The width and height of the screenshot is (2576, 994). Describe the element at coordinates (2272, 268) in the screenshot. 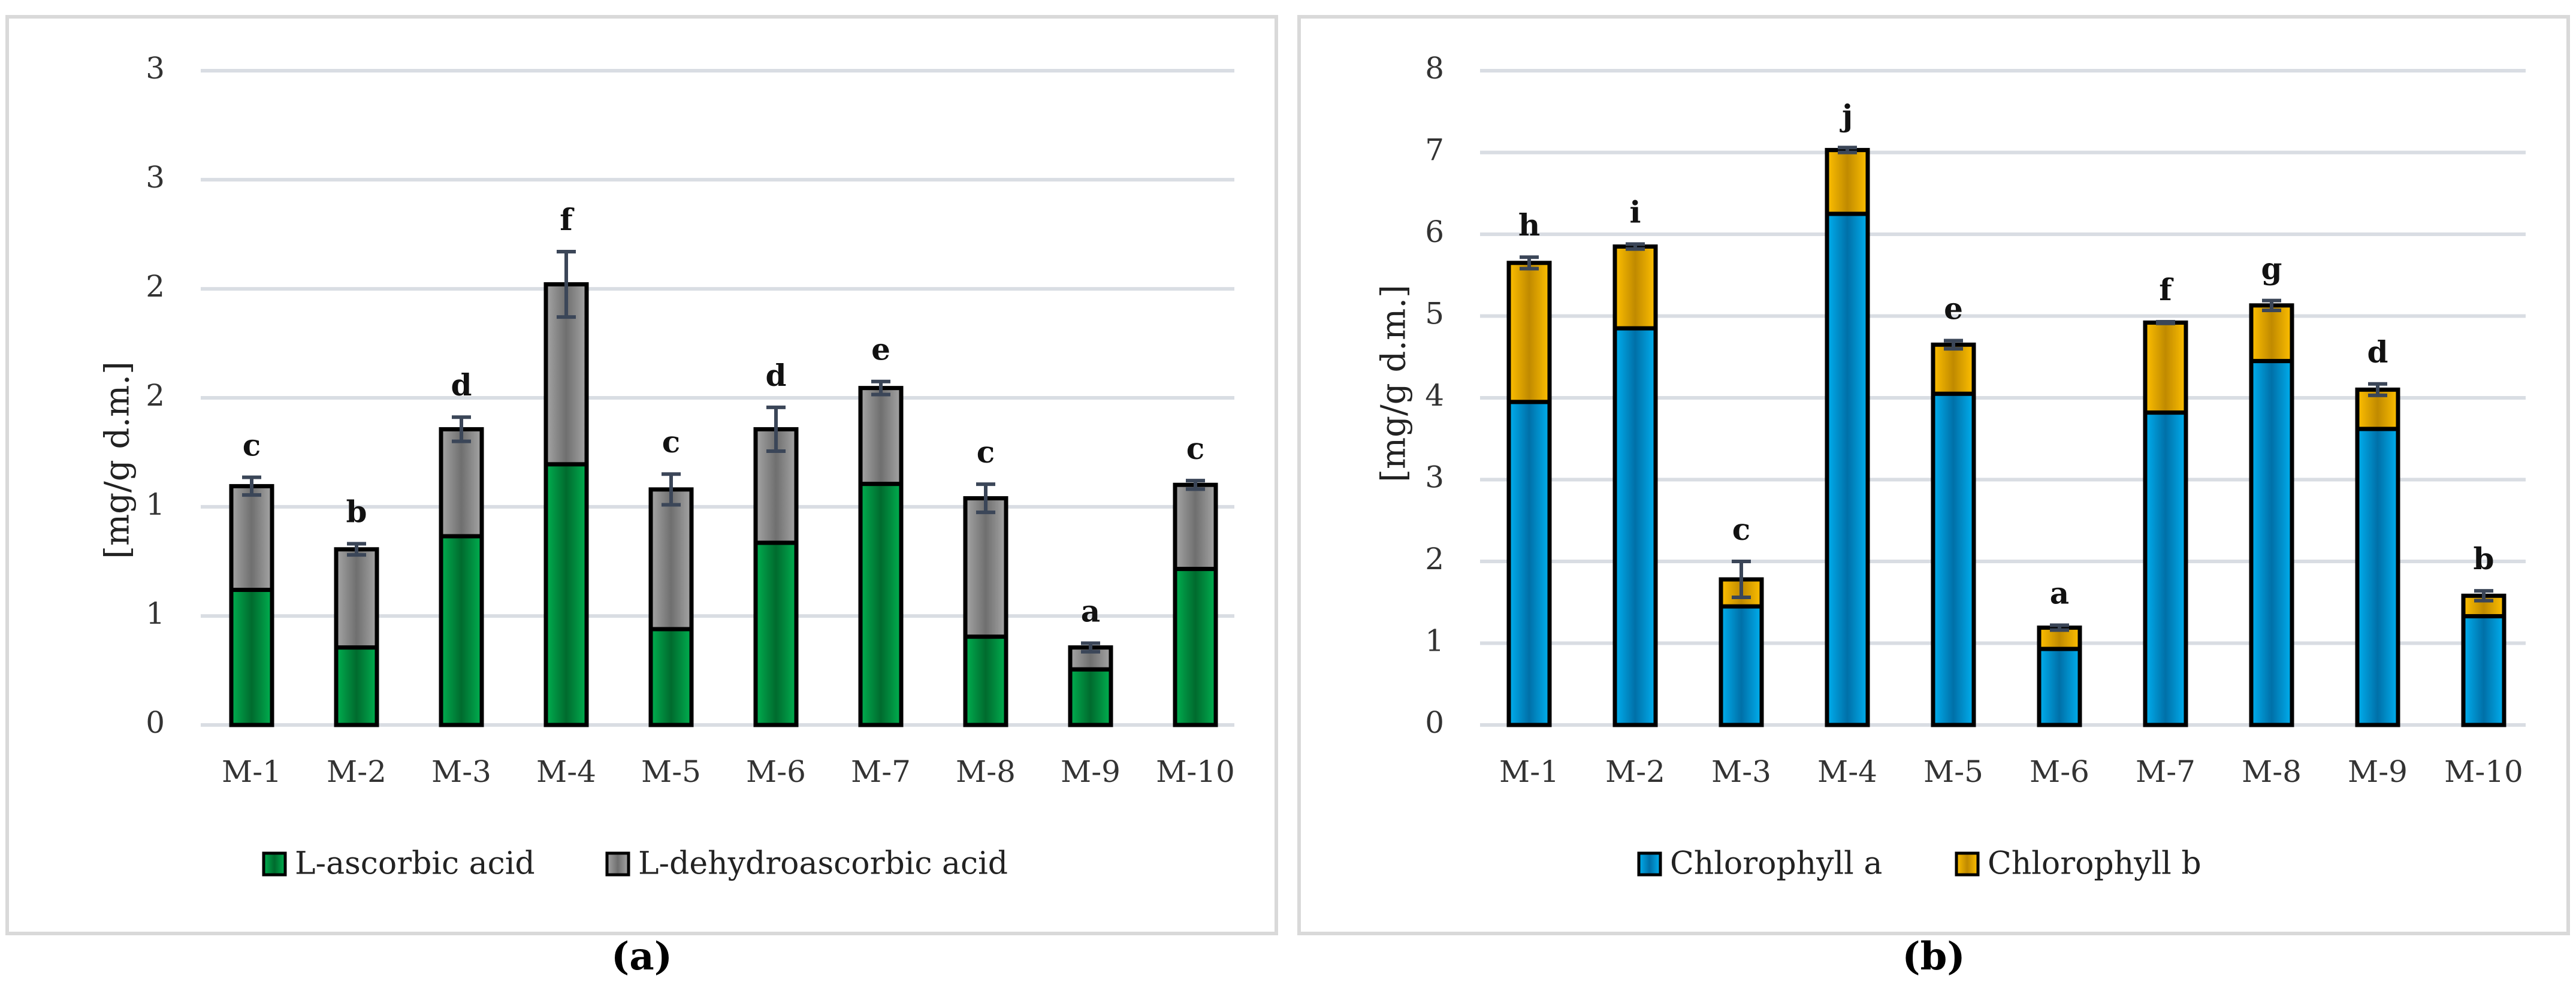

I see `significance-label-m-8: g` at that location.